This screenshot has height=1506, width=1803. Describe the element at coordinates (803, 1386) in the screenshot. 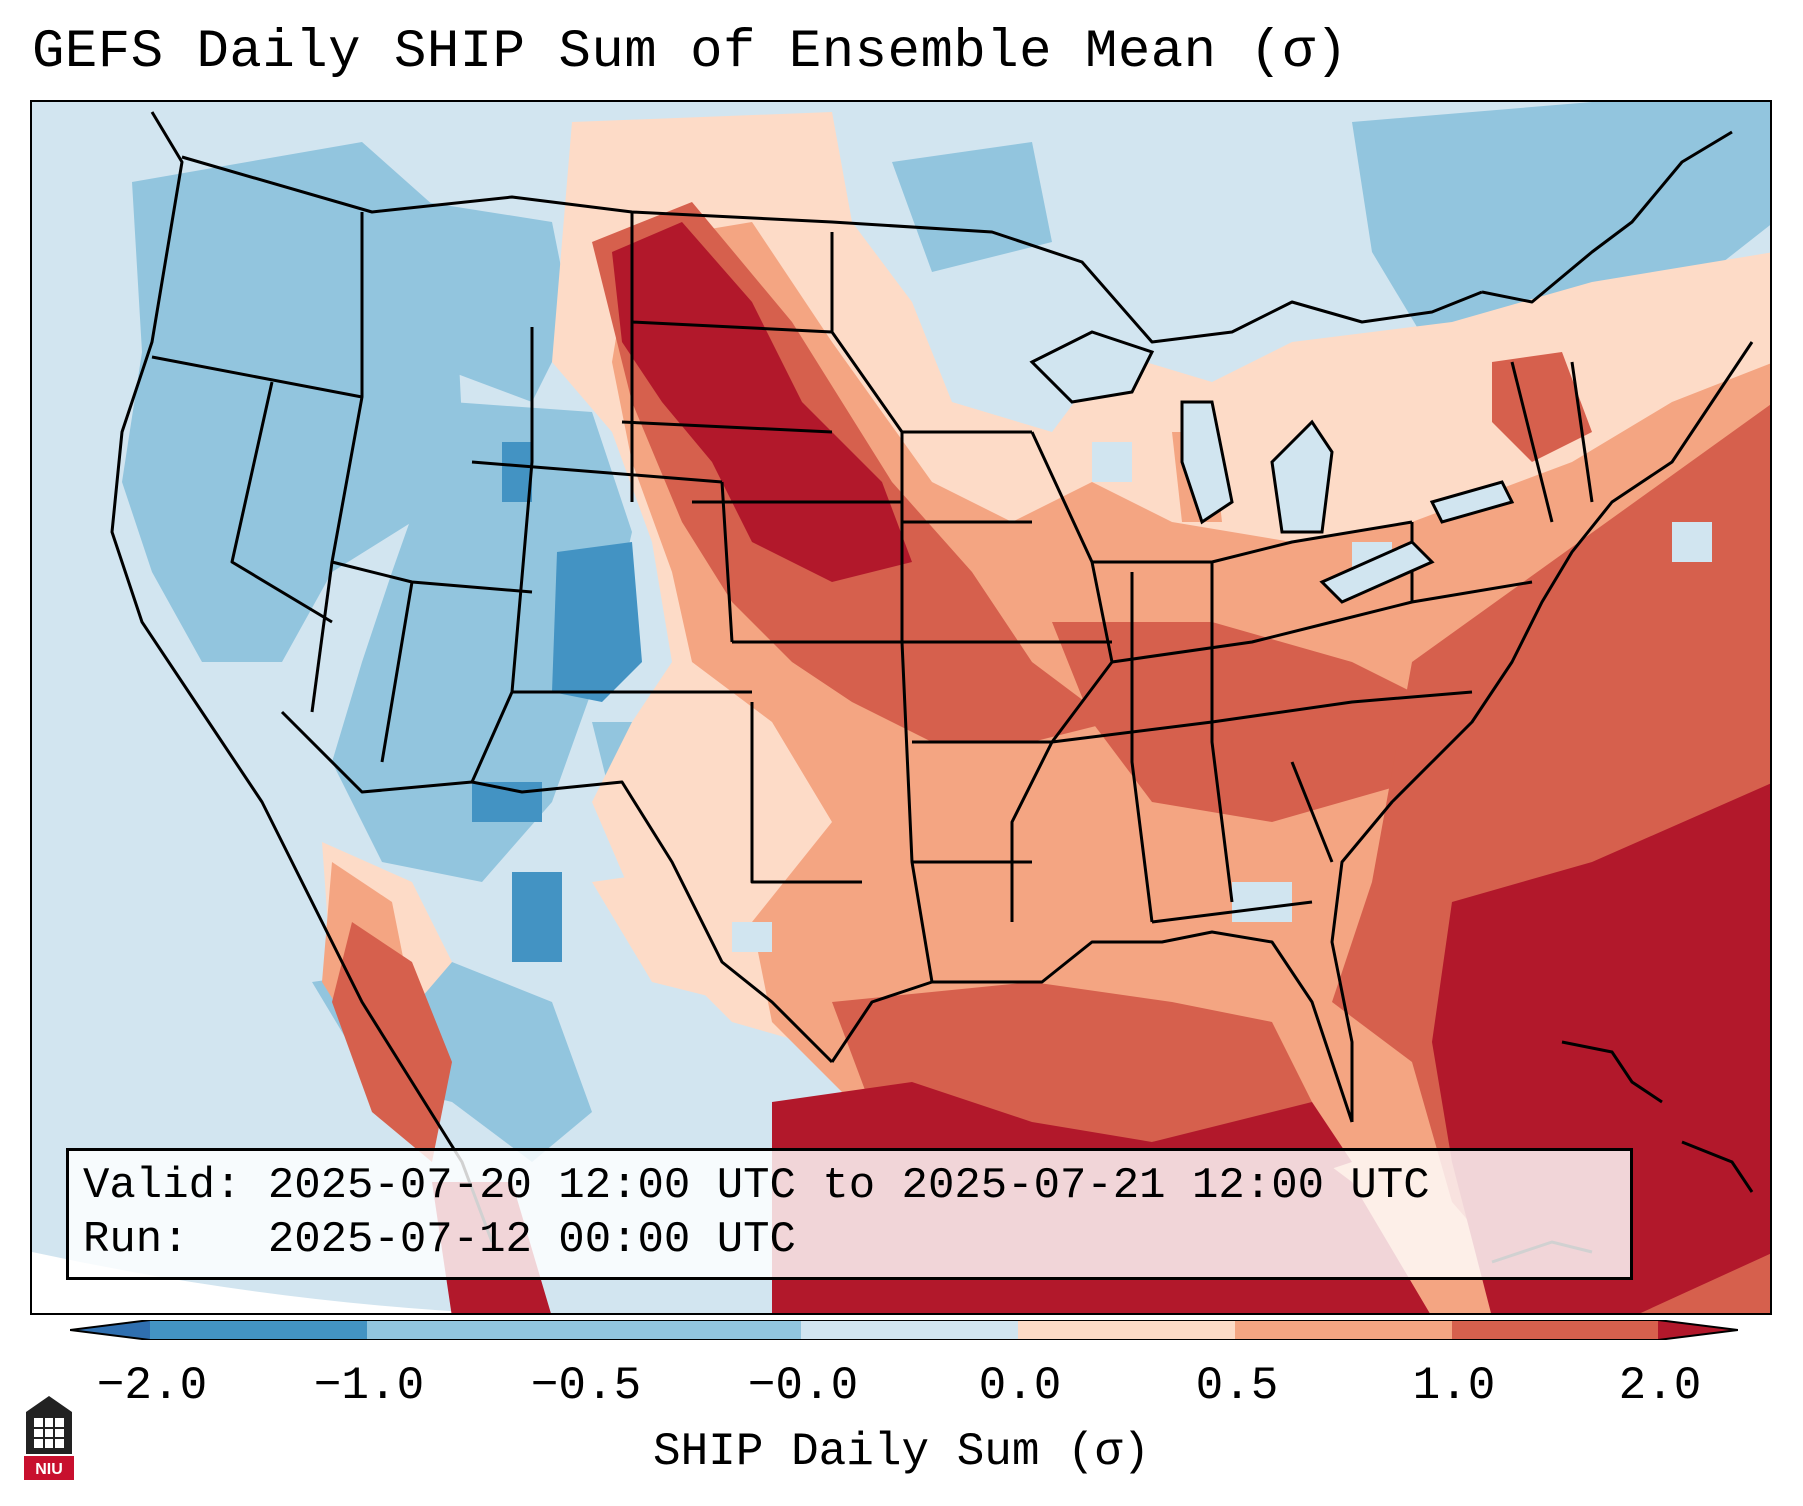

I see `colorbar-tick: −0.0` at that location.